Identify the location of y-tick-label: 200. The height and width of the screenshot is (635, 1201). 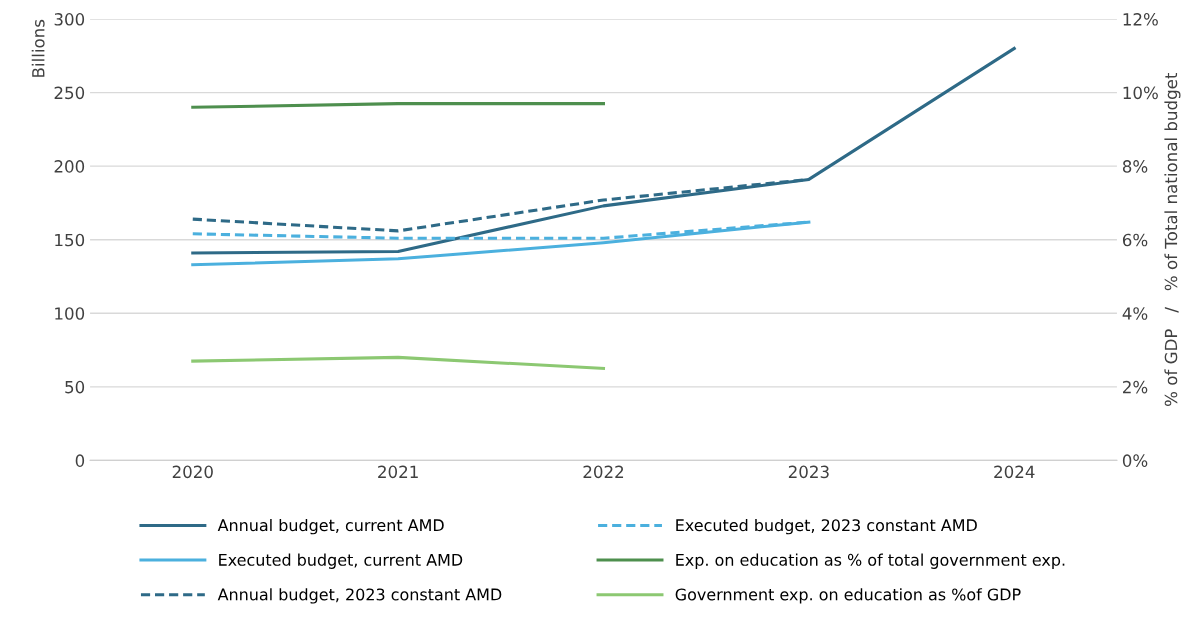
(69, 166).